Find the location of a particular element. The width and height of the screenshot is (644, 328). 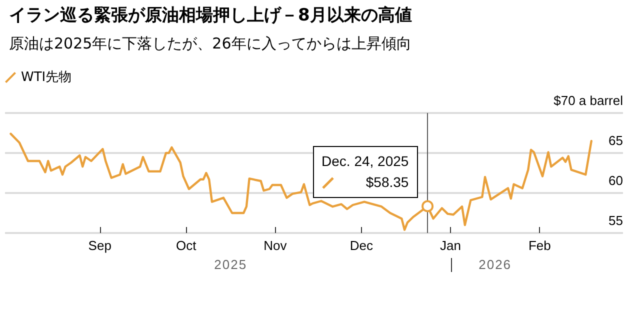

x-tick-label: Dec is located at coordinates (362, 245).